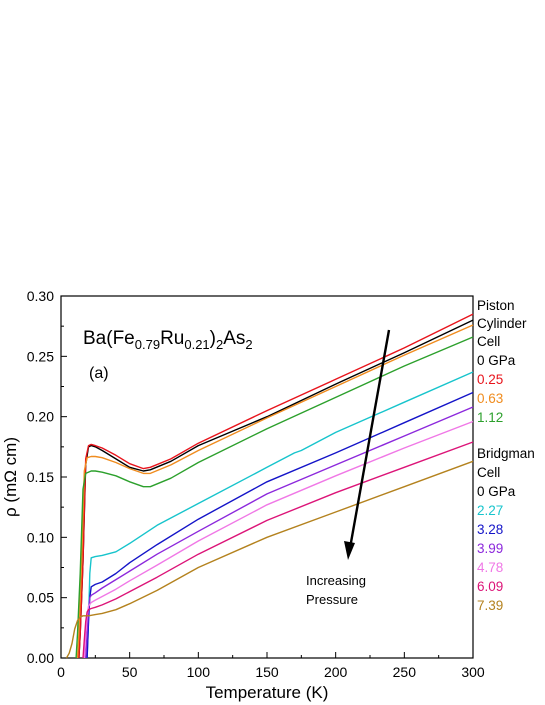  Describe the element at coordinates (267, 692) in the screenshot. I see `x-axis-title: Temperature (K)` at that location.